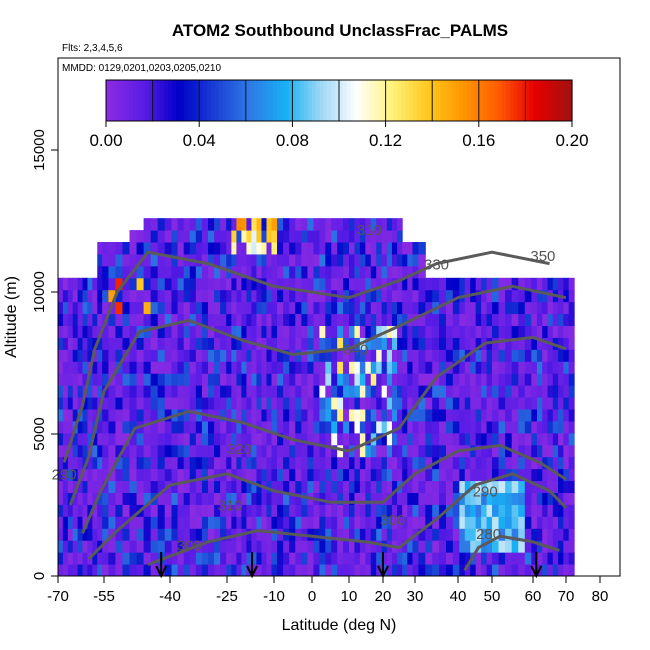 Image resolution: width=650 pixels, height=650 pixels. What do you see at coordinates (339, 135) in the screenshot?
I see `colorbar-ticks: 0.00 0.04 0.08 0.12 0.16 0.20` at bounding box center [339, 135].